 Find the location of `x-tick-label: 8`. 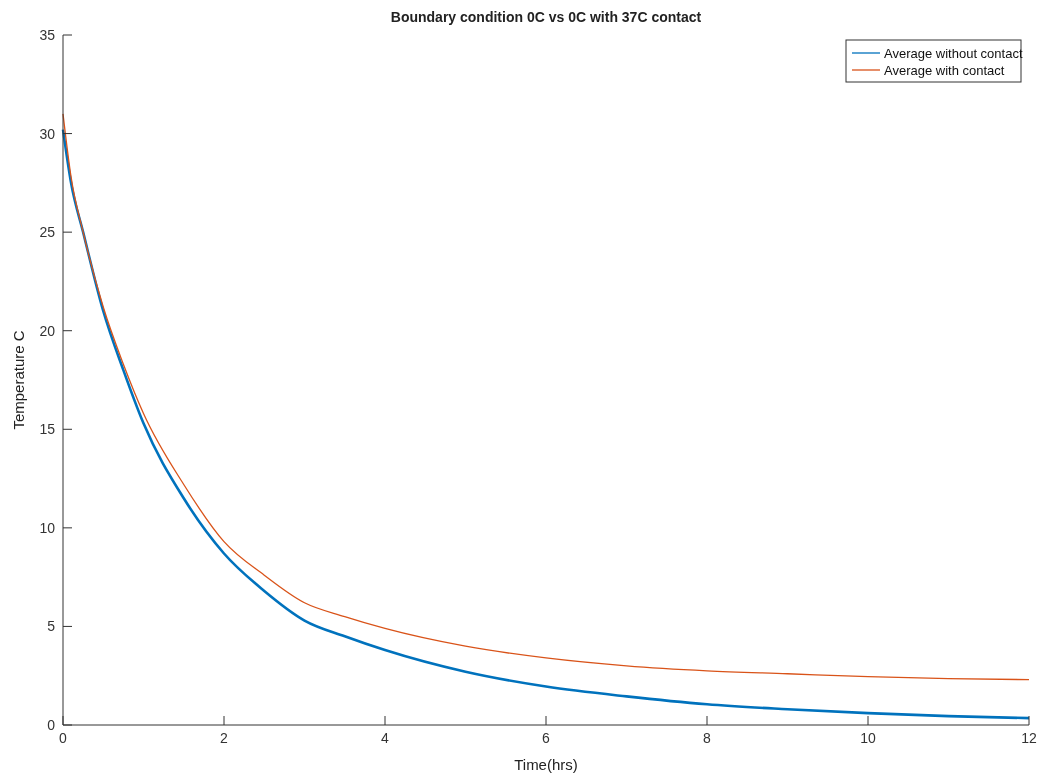

x-tick-label: 8 is located at coordinates (707, 738).